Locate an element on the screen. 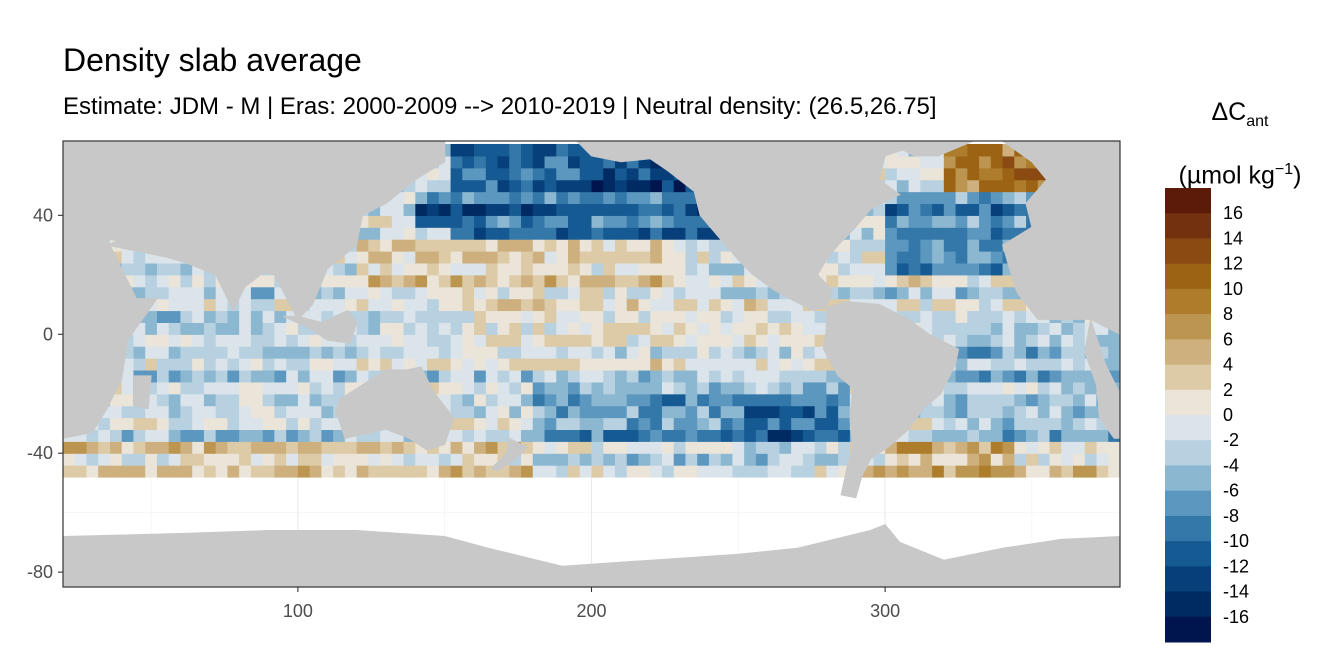 This screenshot has height=672, width=1344. colorbar-segment is located at coordinates (1188, 604).